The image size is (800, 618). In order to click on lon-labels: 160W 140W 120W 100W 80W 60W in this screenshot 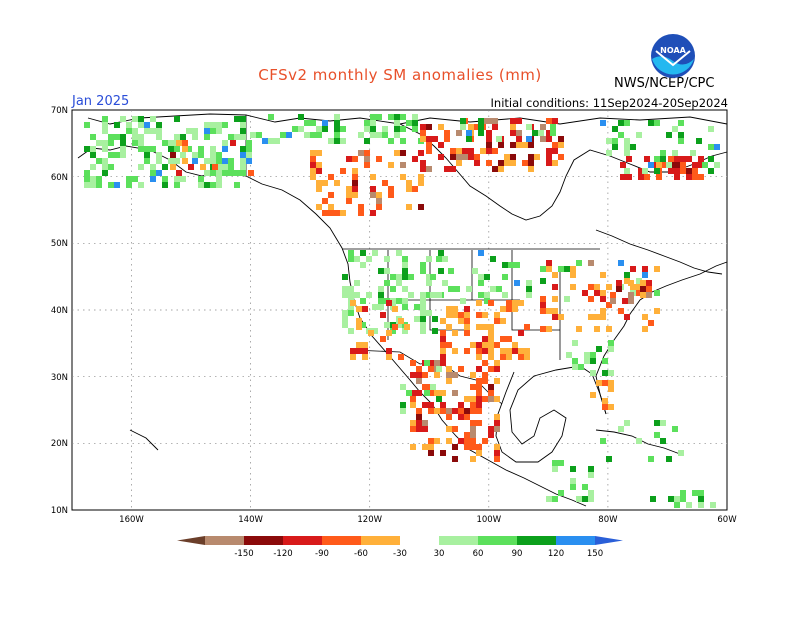, I will do `click(428, 520)`.